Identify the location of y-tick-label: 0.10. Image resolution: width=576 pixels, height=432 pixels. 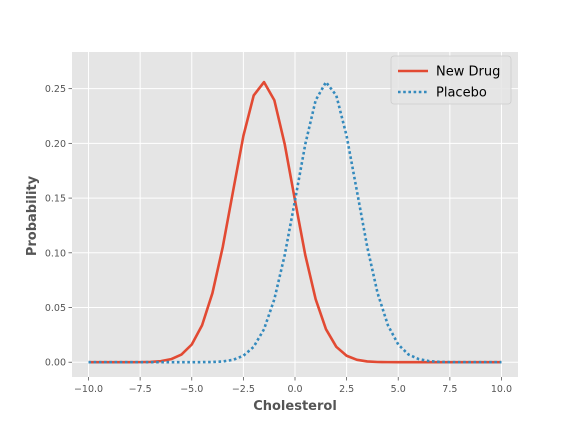
(55, 253).